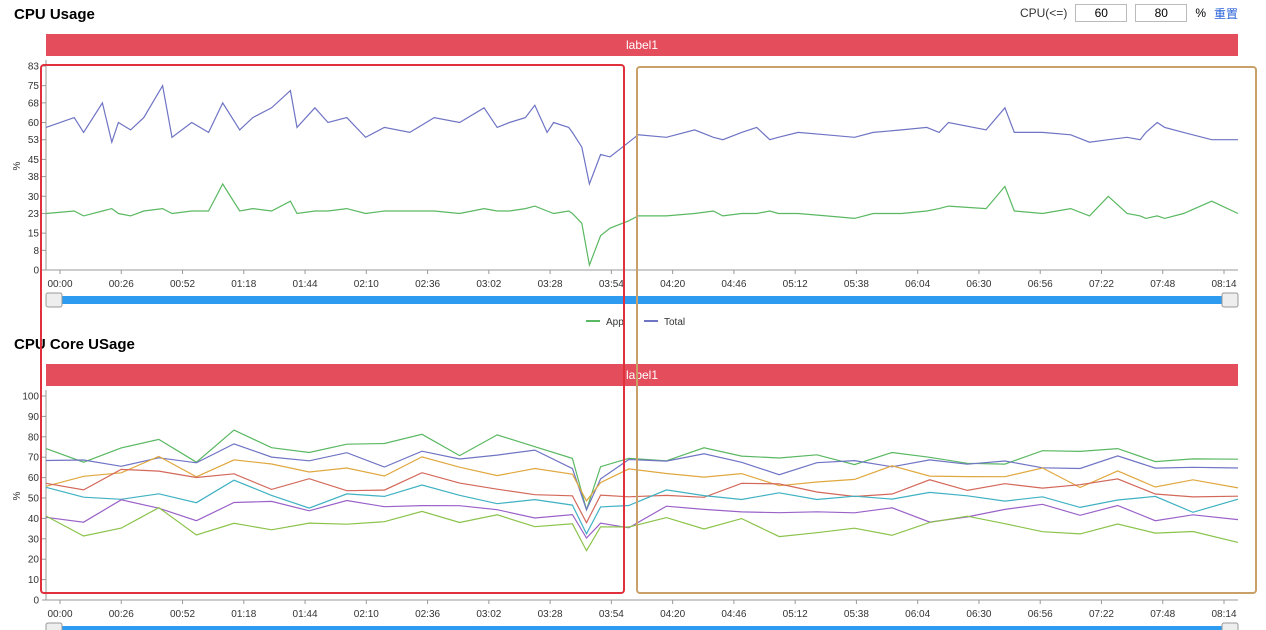  I want to click on y-tick-label: 53, so click(34, 140).